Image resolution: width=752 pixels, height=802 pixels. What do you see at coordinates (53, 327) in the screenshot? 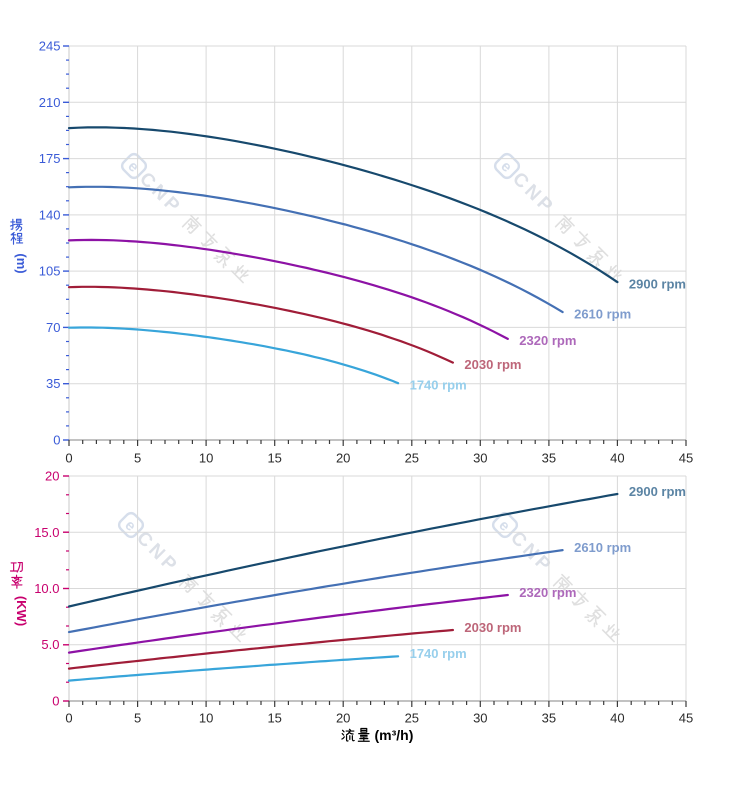
I see `svg-text: 70` at bounding box center [53, 327].